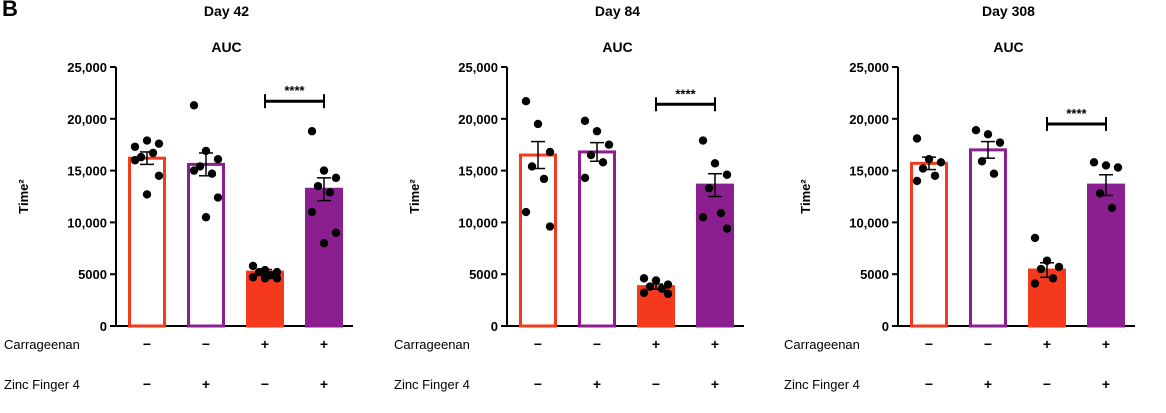 This screenshot has height=413, width=1166. Describe the element at coordinates (874, 274) in the screenshot. I see `y-tick-label: 5000` at that location.